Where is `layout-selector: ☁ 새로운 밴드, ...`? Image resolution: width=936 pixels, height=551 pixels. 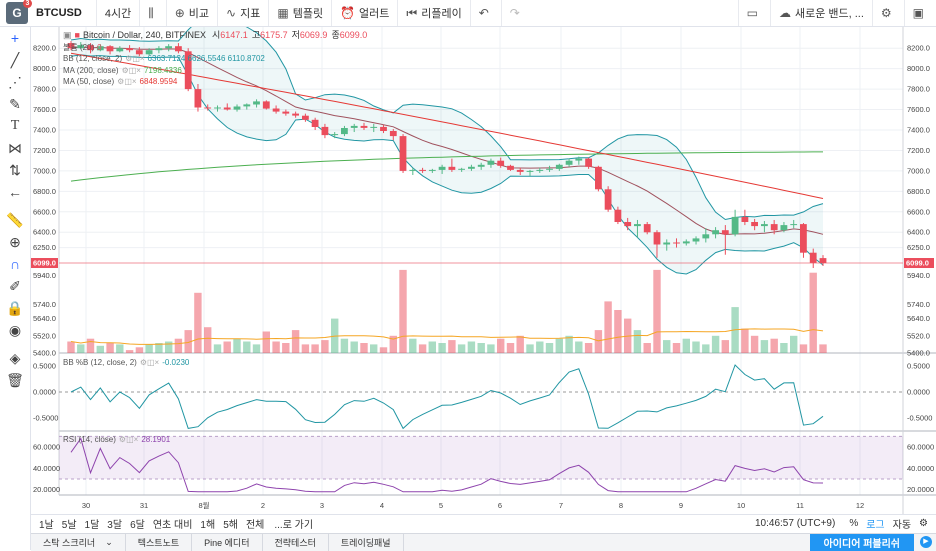
layout-selector: ☁ 새로운 밴드, ... is located at coordinates (822, 13).